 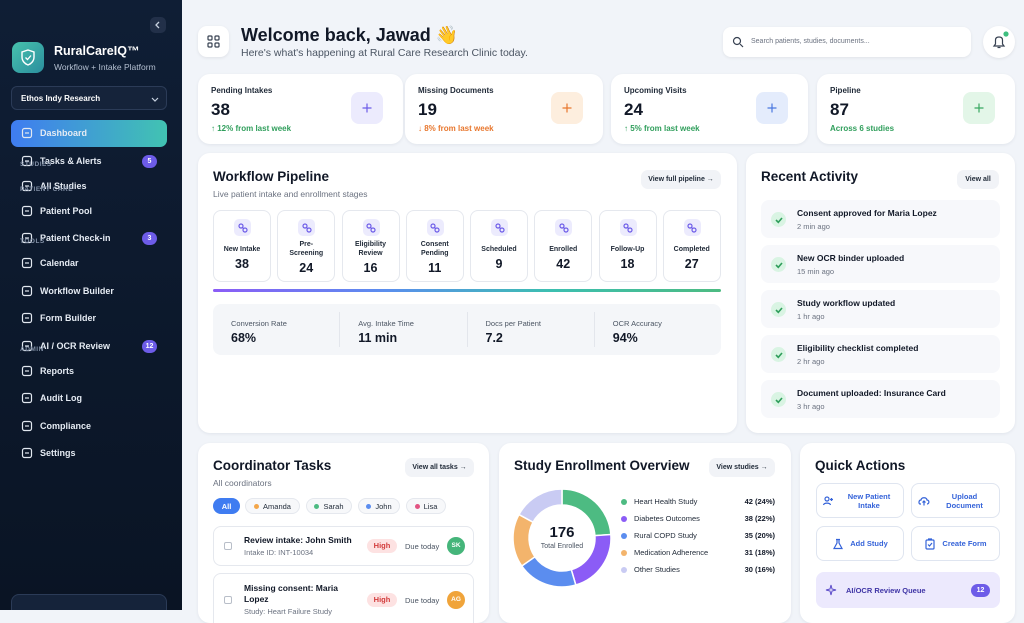 I want to click on nav-item: Calendar, so click(x=89, y=263).